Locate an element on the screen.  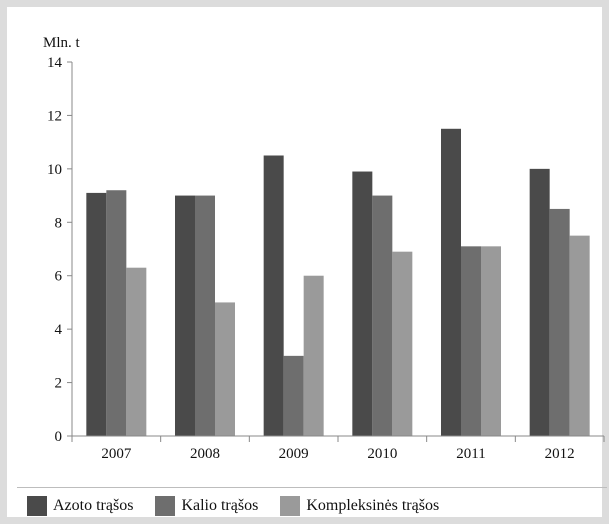
legend-item: Azoto trąšos is located at coordinates (80, 506).